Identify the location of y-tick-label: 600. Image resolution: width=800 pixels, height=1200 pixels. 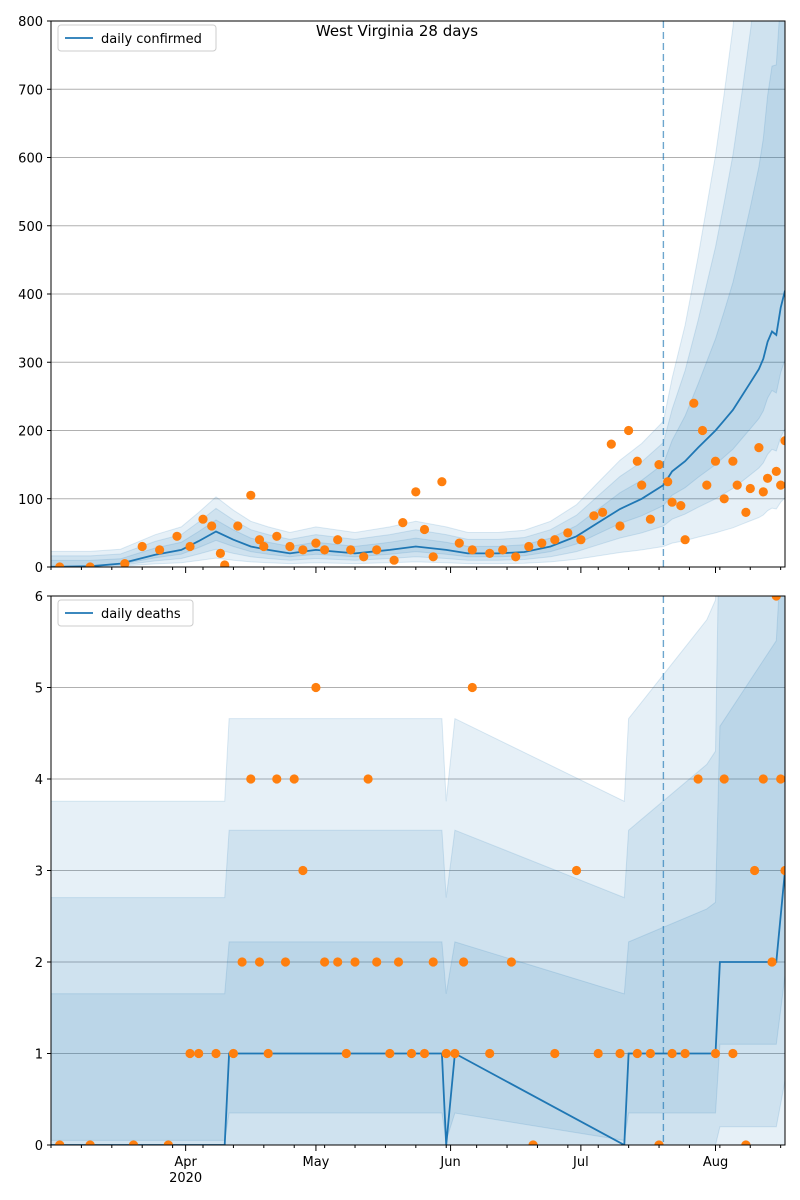
(30, 159).